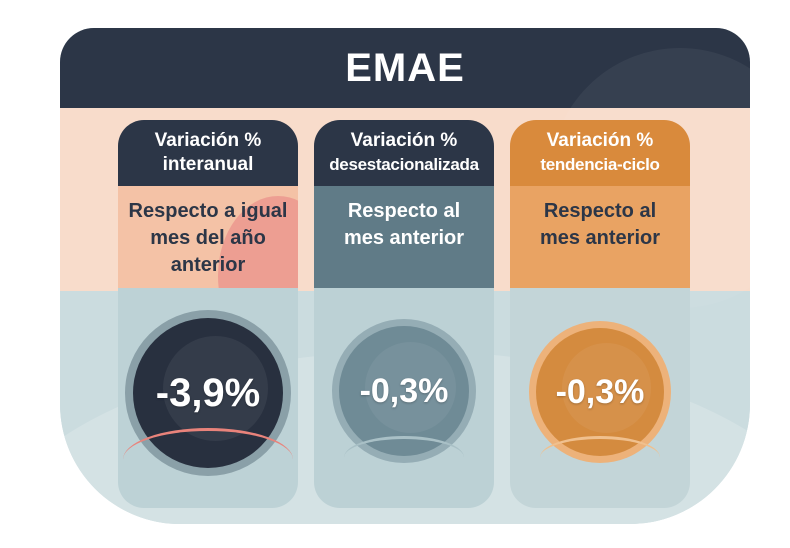 This screenshot has height=548, width=790. Describe the element at coordinates (208, 164) in the screenshot. I see `card-header-line2: interanual` at that location.